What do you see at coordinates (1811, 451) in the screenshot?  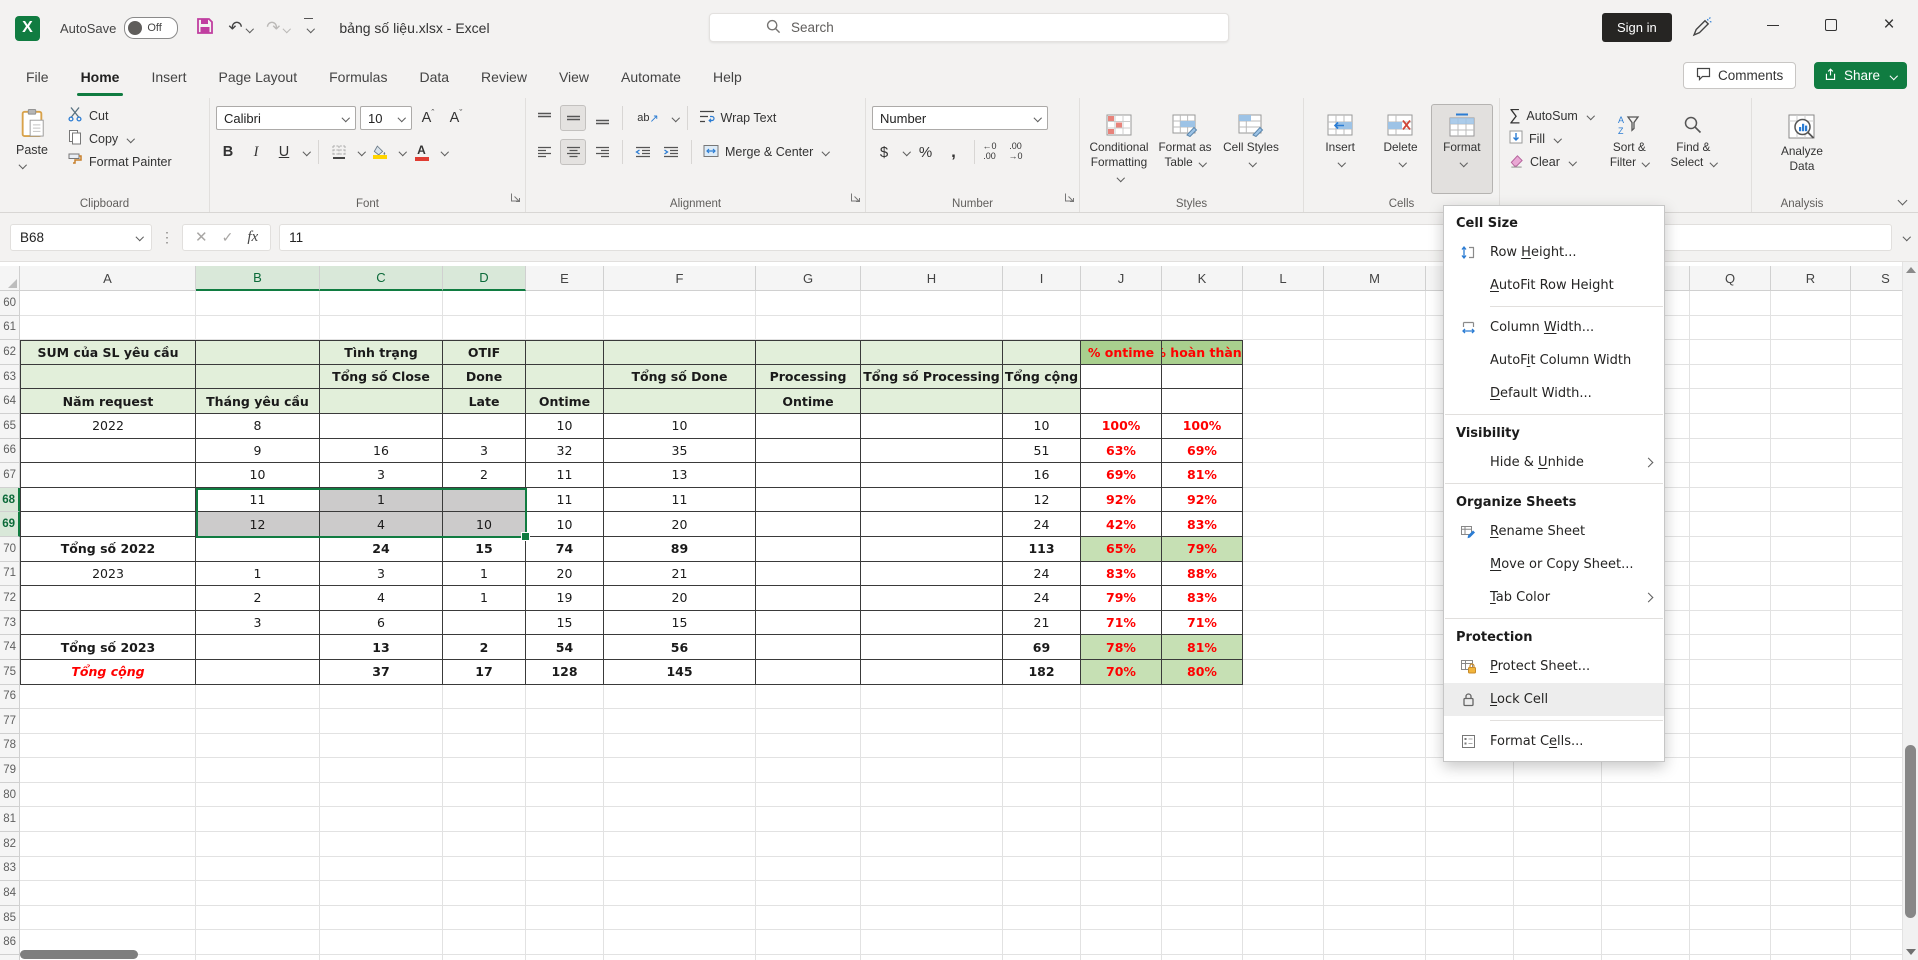 I see `cell-R66` at bounding box center [1811, 451].